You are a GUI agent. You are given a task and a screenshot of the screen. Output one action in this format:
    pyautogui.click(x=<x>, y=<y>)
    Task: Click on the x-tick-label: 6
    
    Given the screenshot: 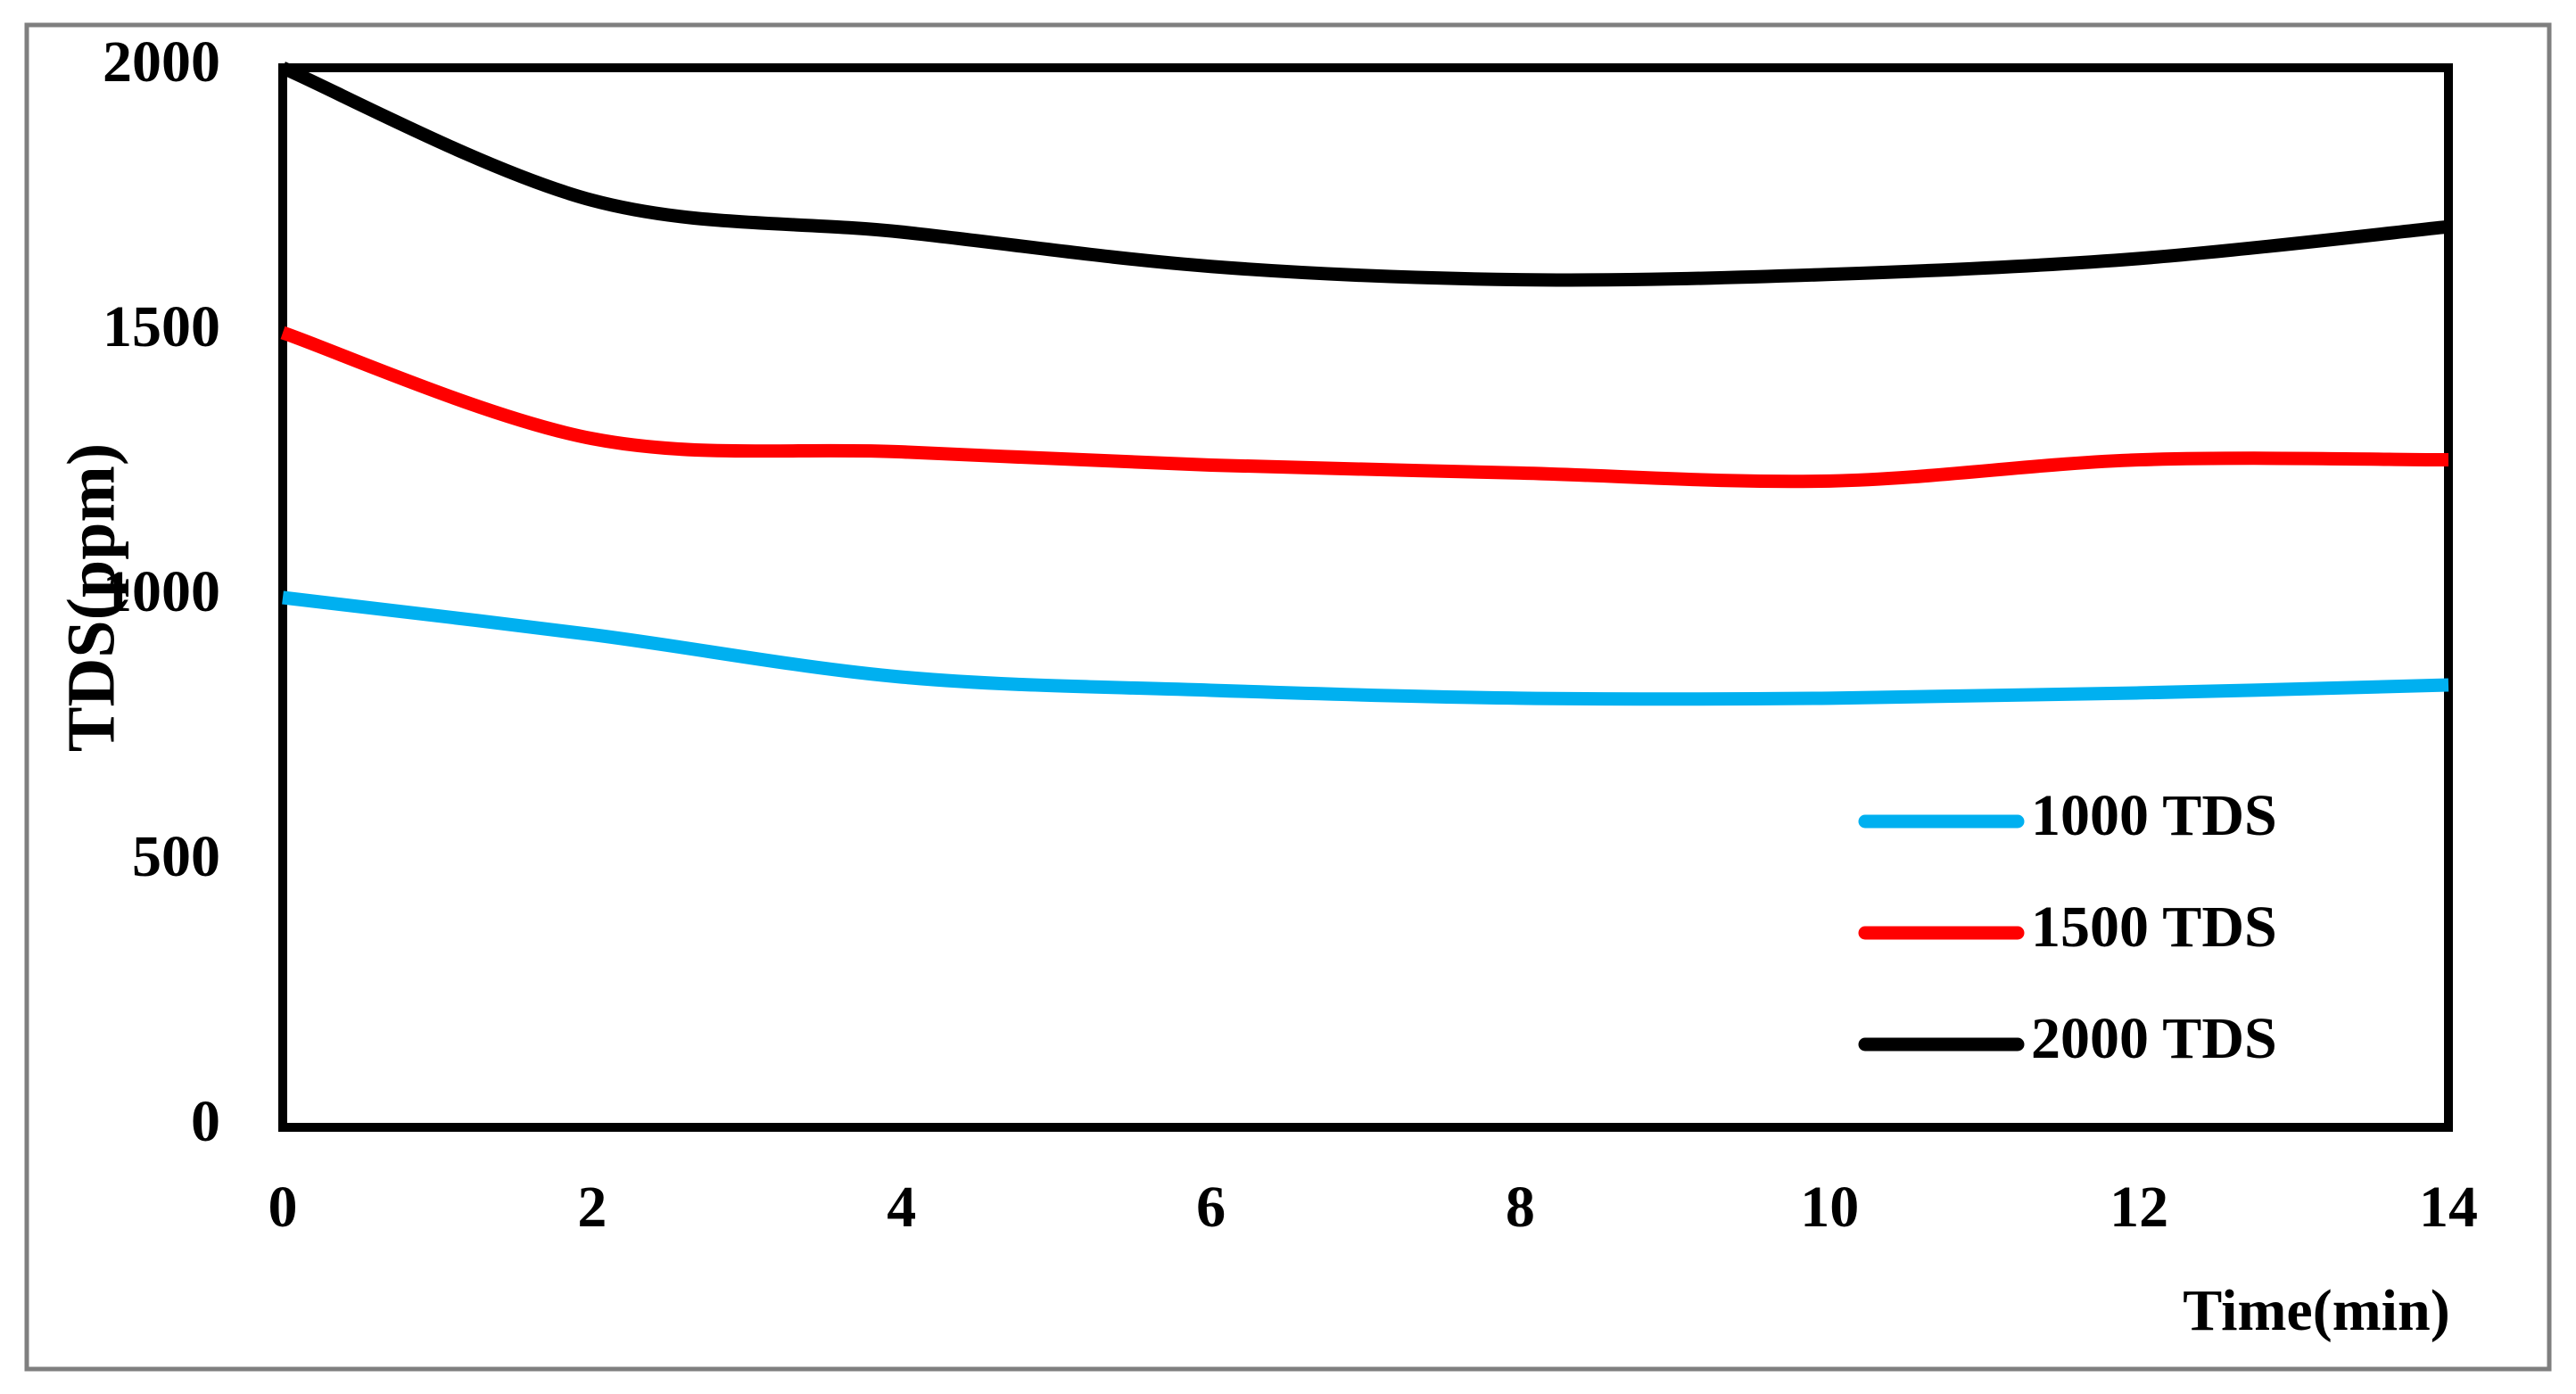 What is the action you would take?
    pyautogui.click(x=1211, y=1207)
    